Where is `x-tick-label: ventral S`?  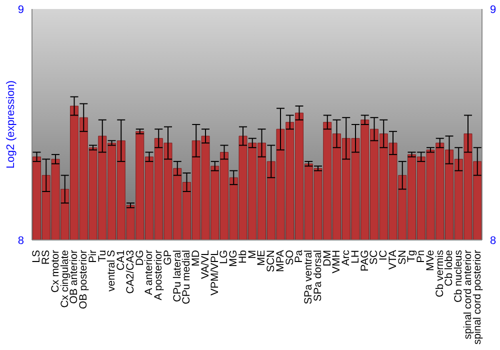
x-tick-label: ventral S is located at coordinates (112, 271).